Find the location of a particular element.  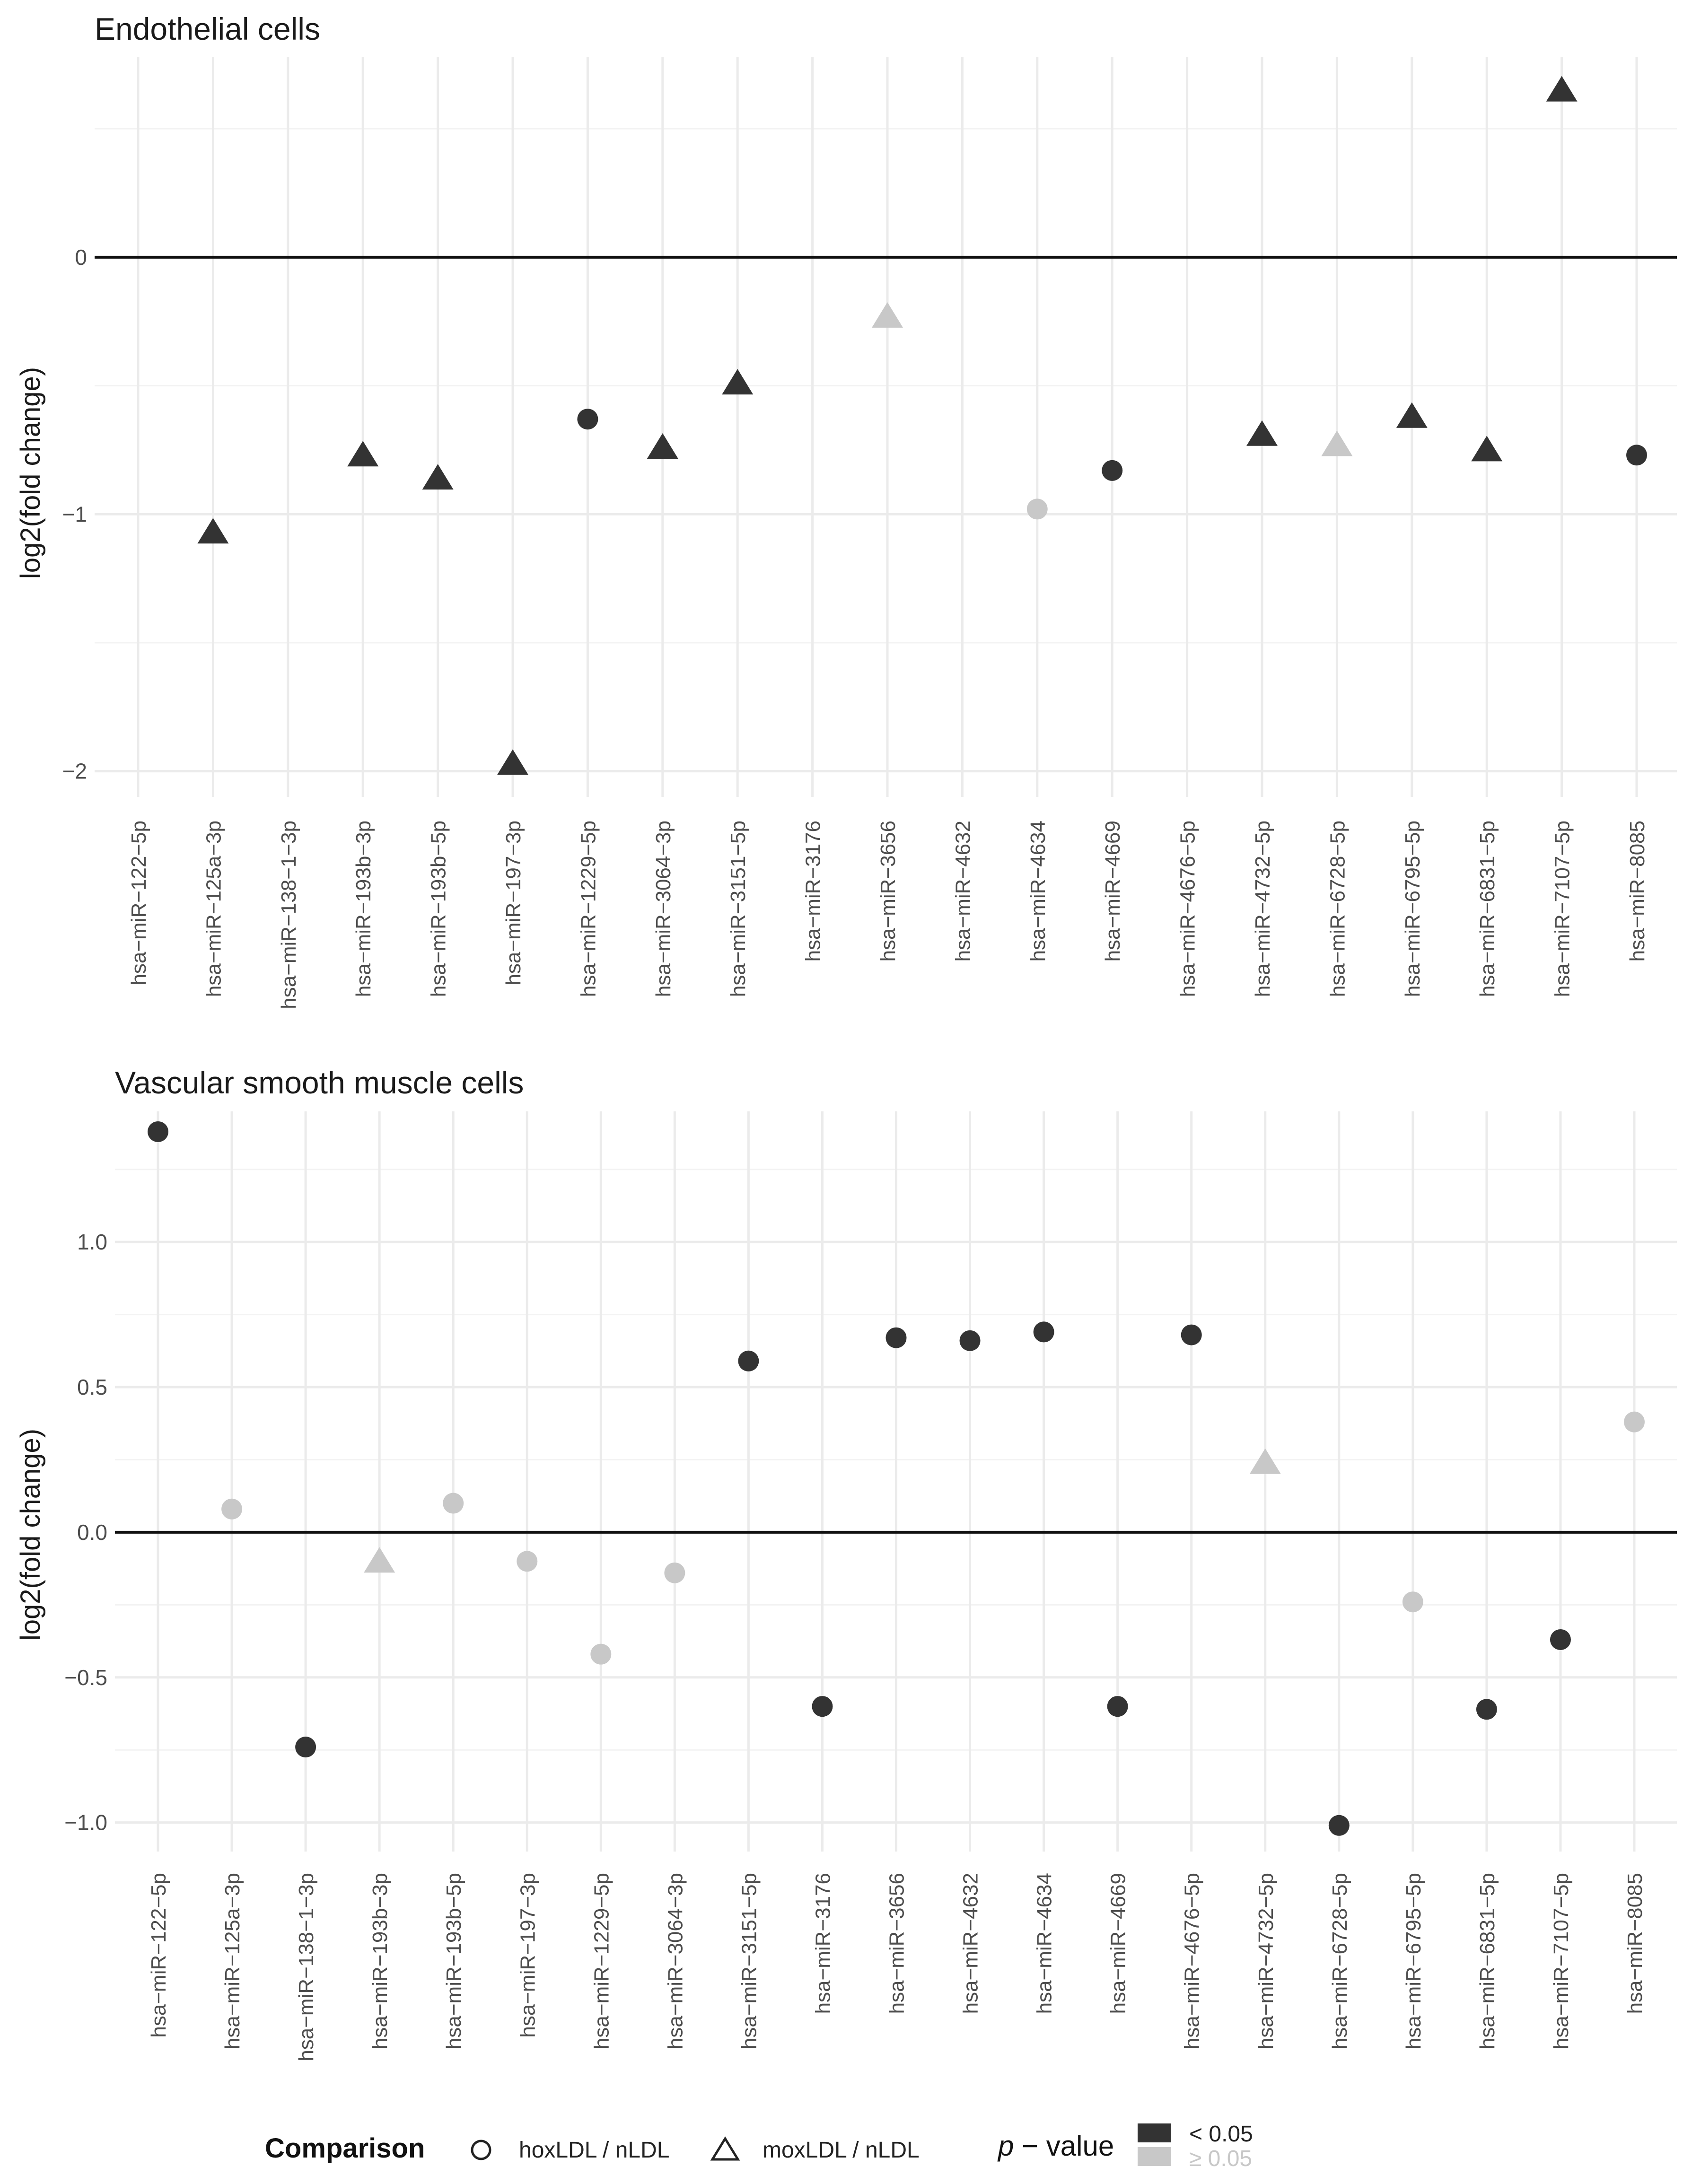

data-point-hsa-mir-4676-5p is located at coordinates (1191, 1334).